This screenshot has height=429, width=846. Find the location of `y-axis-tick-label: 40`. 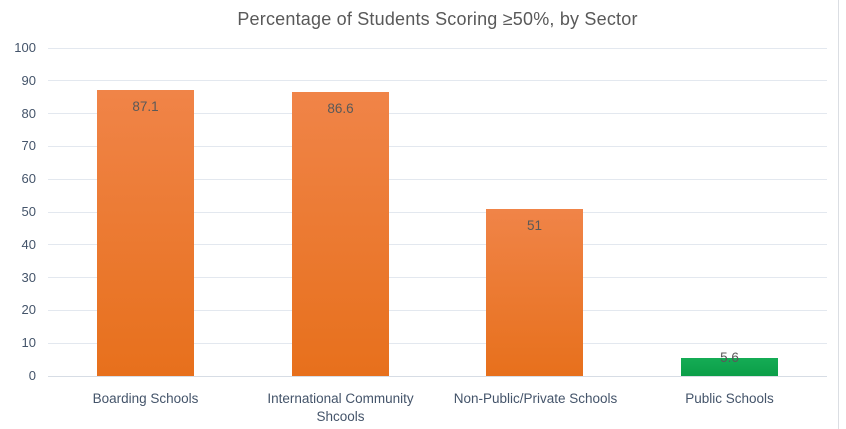

y-axis-tick-label: 40 is located at coordinates (28, 244).